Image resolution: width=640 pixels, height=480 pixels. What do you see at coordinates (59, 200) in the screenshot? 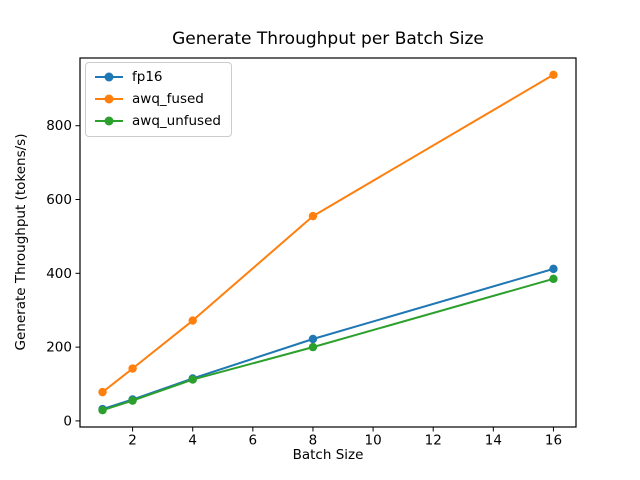
I see `y-tick-label: 600` at bounding box center [59, 200].